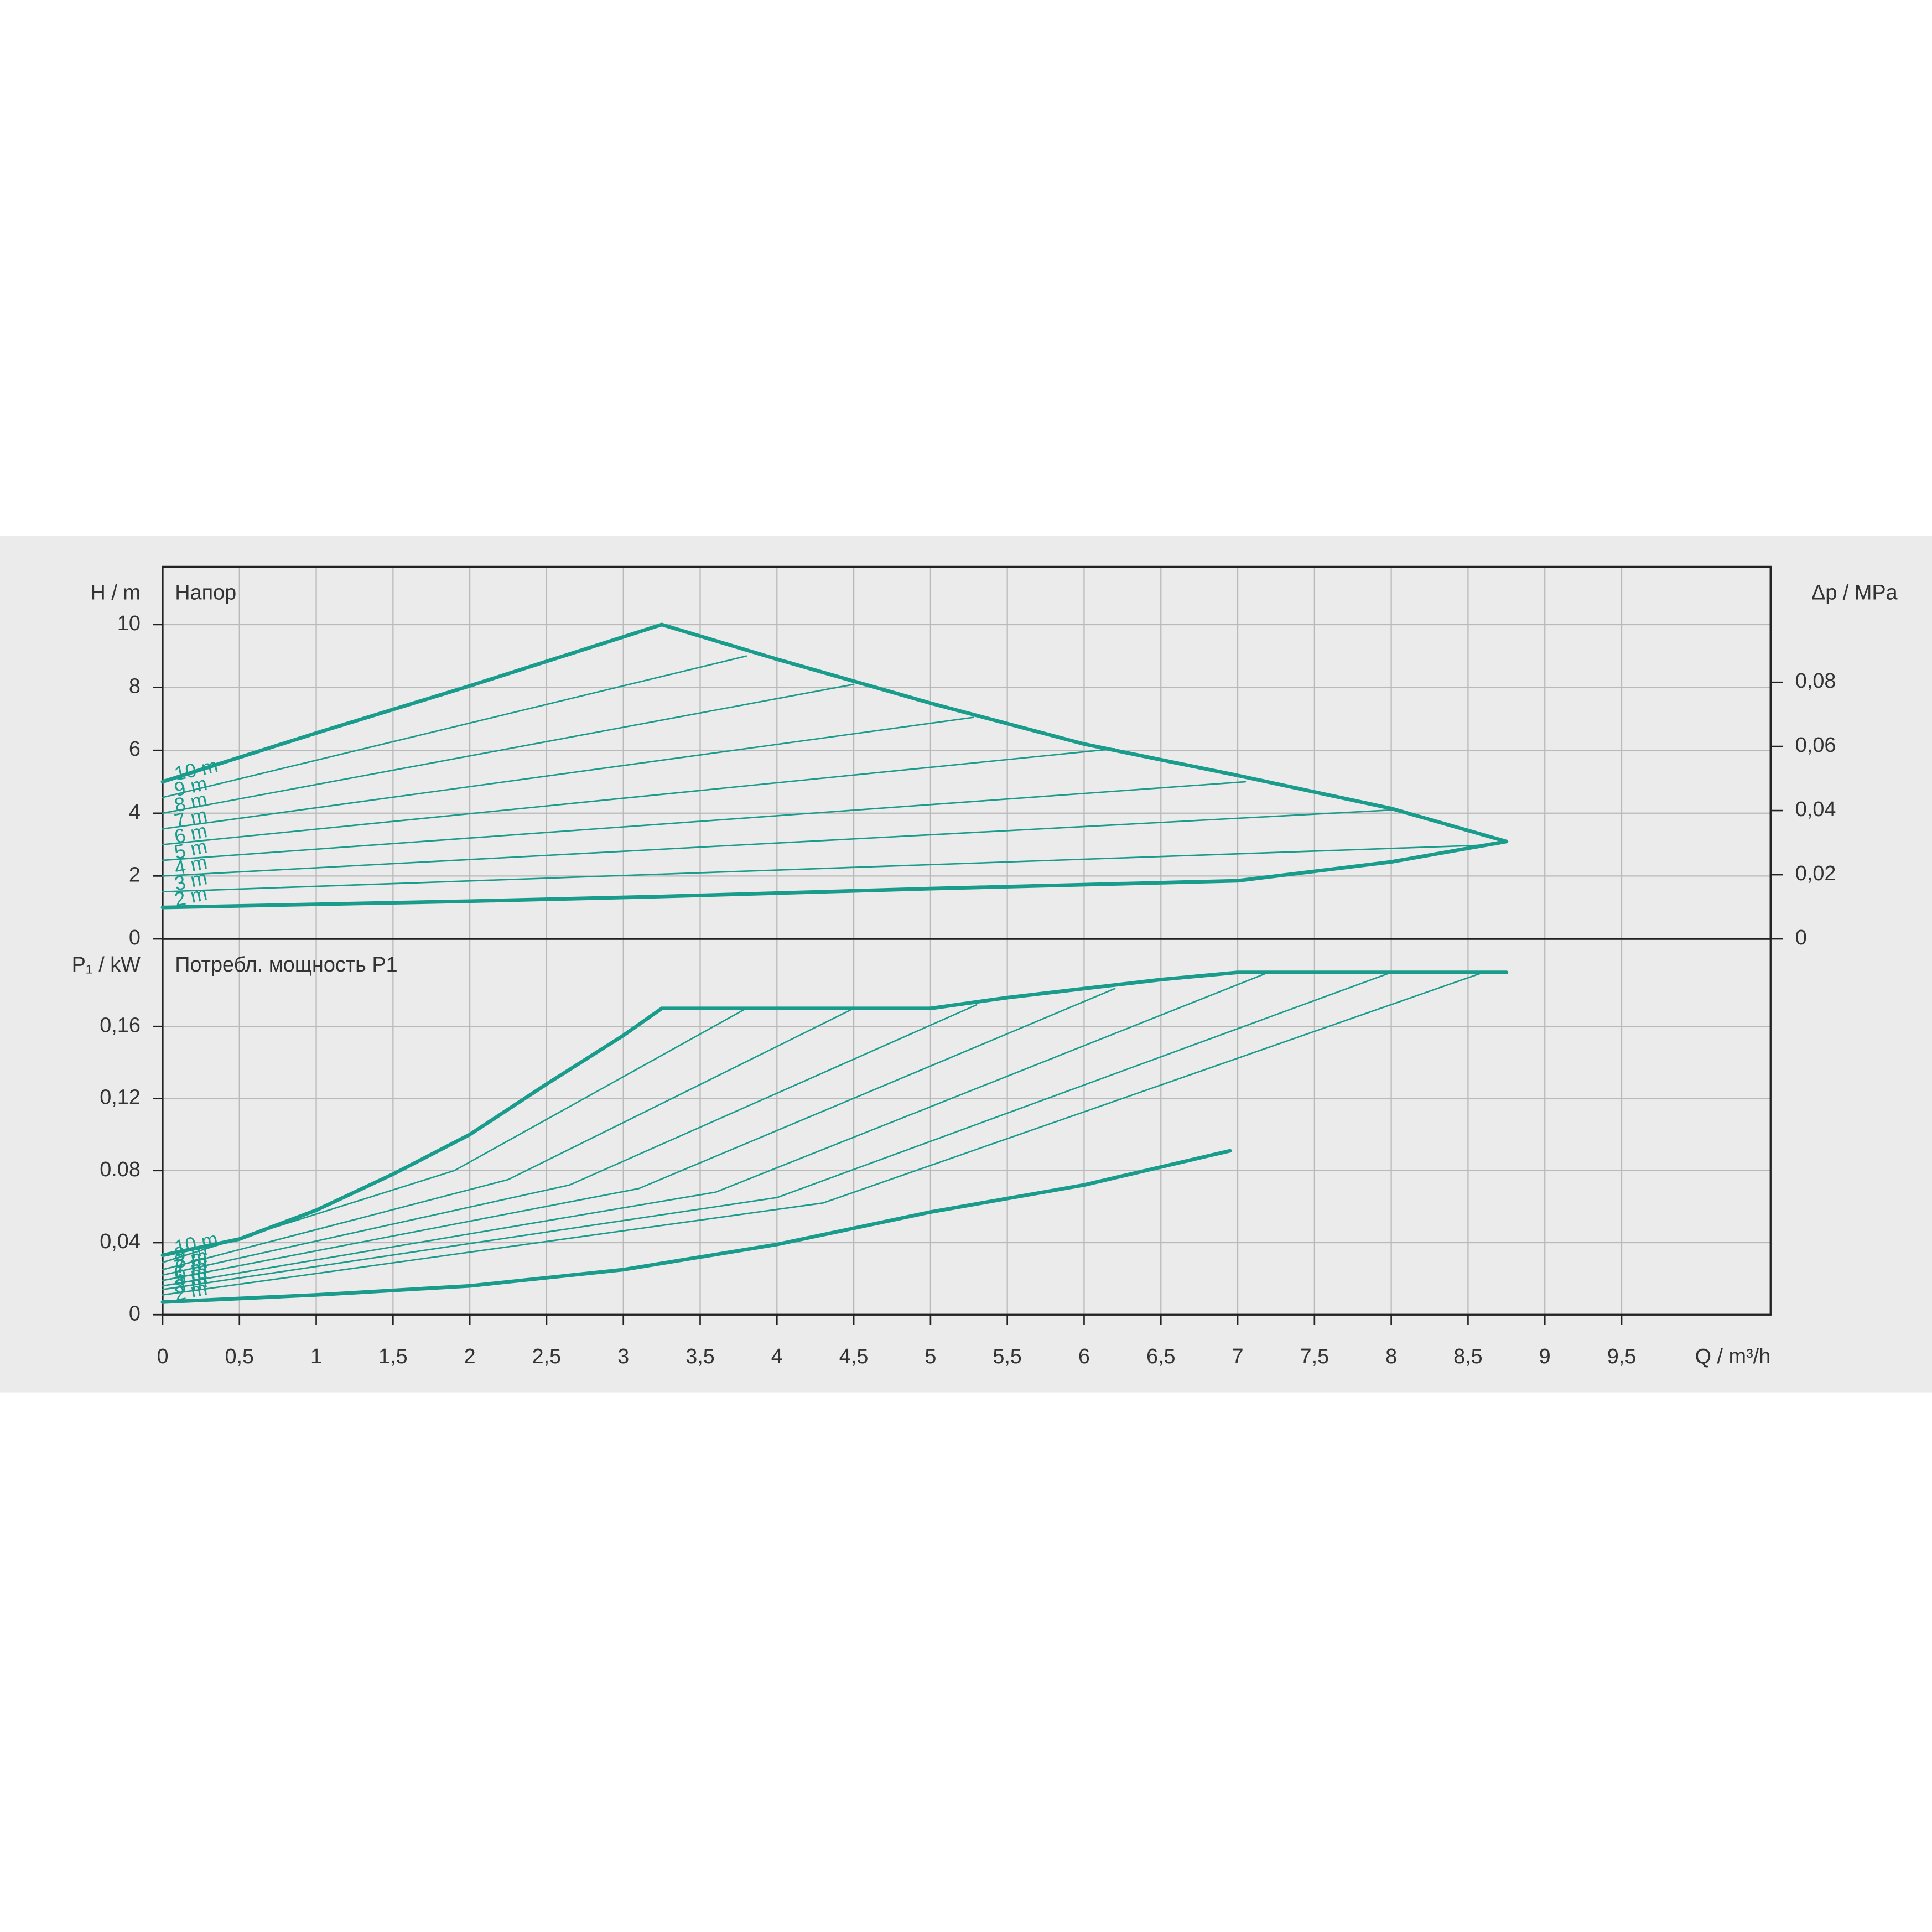 This screenshot has height=1932, width=1932. Describe the element at coordinates (1238, 1356) in the screenshot. I see `x-tick-label: 7` at that location.